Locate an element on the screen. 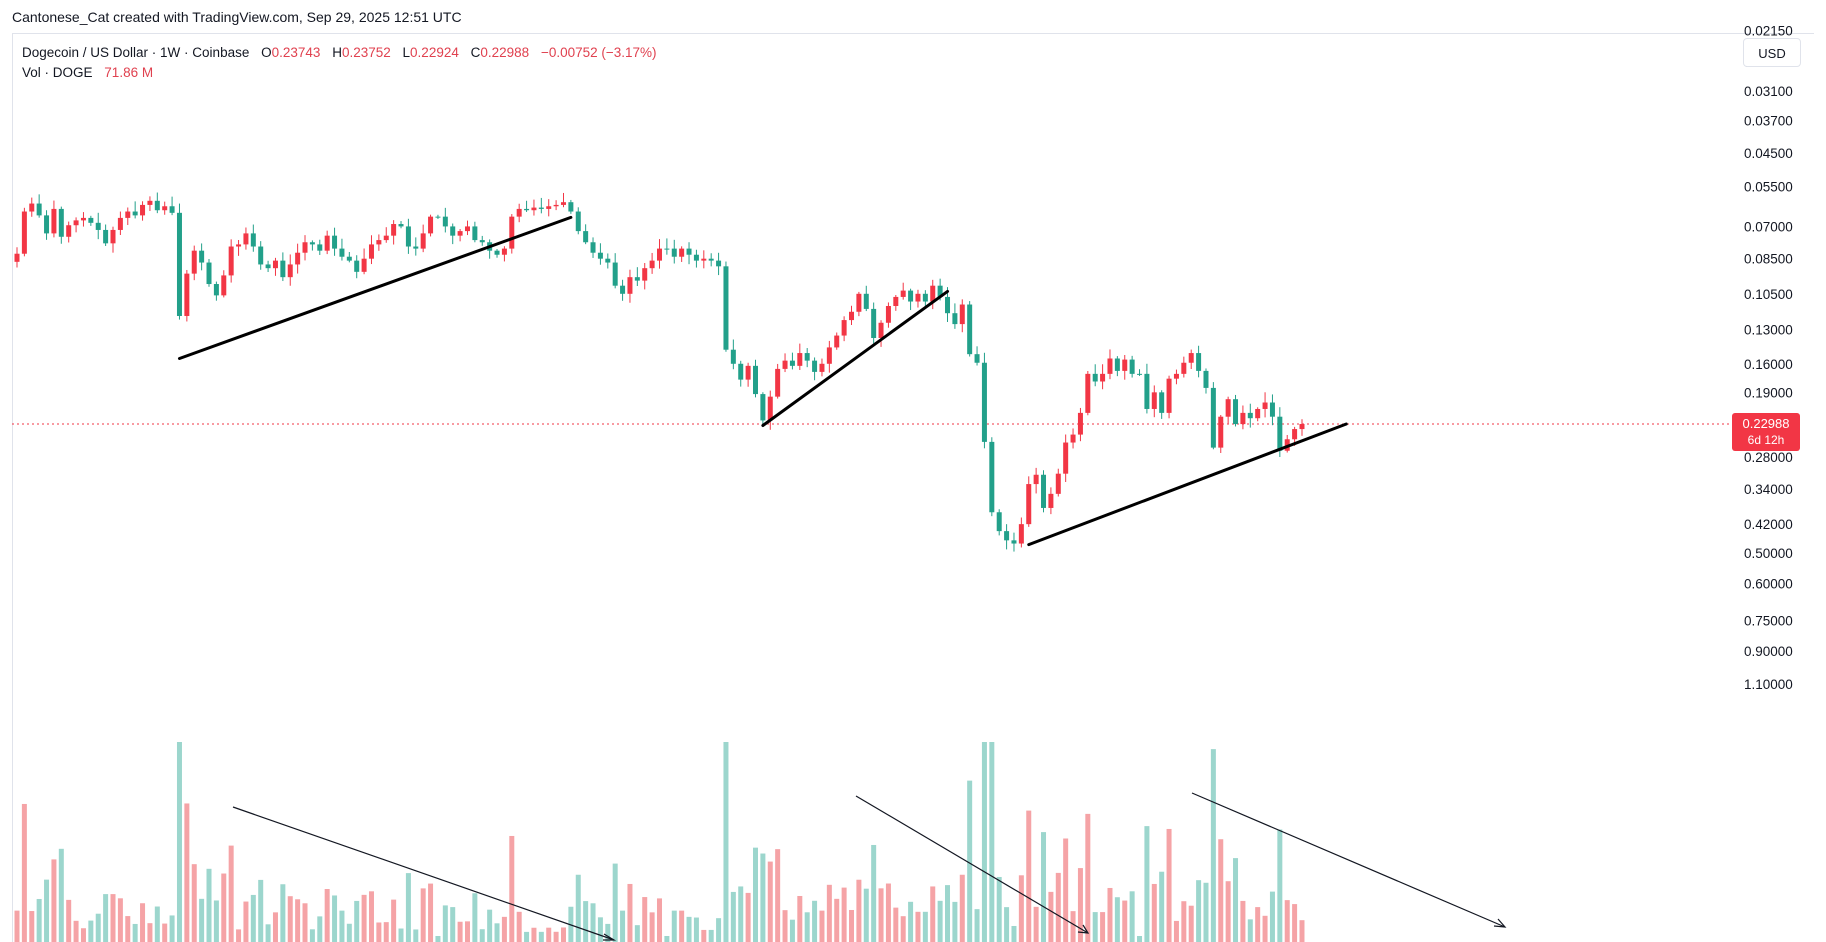  price-axis-tick: 0.75000 is located at coordinates (1768, 620).